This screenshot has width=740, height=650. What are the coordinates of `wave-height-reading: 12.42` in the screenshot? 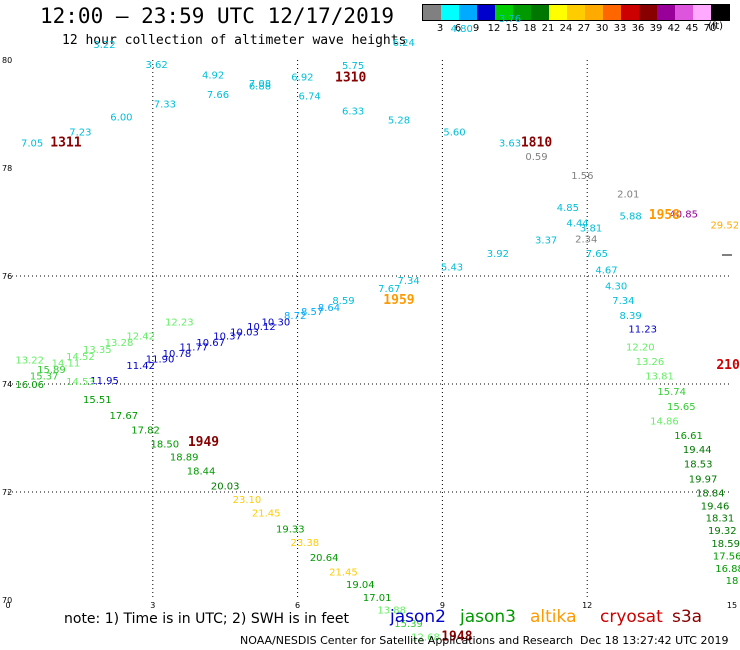 It's located at (140, 337).